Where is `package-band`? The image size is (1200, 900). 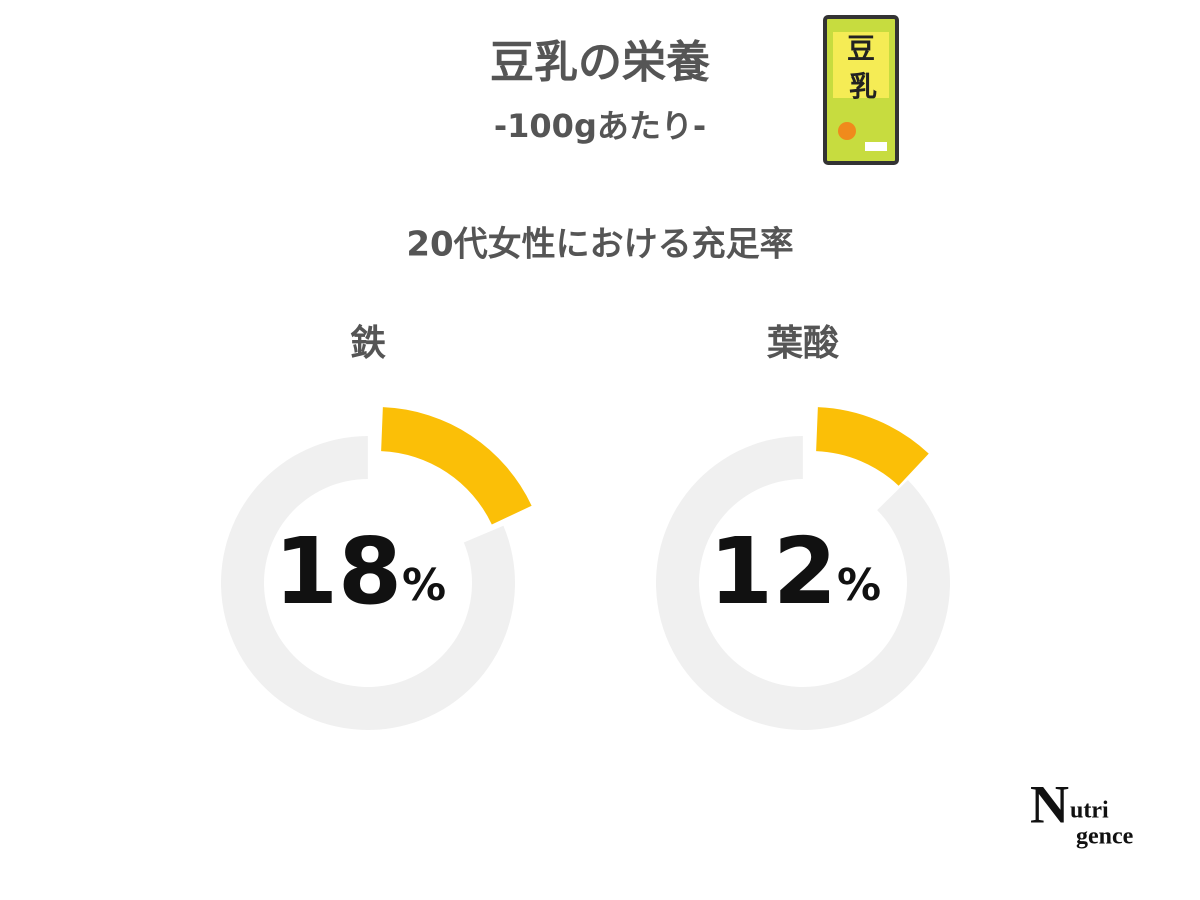
package-band is located at coordinates (861, 65).